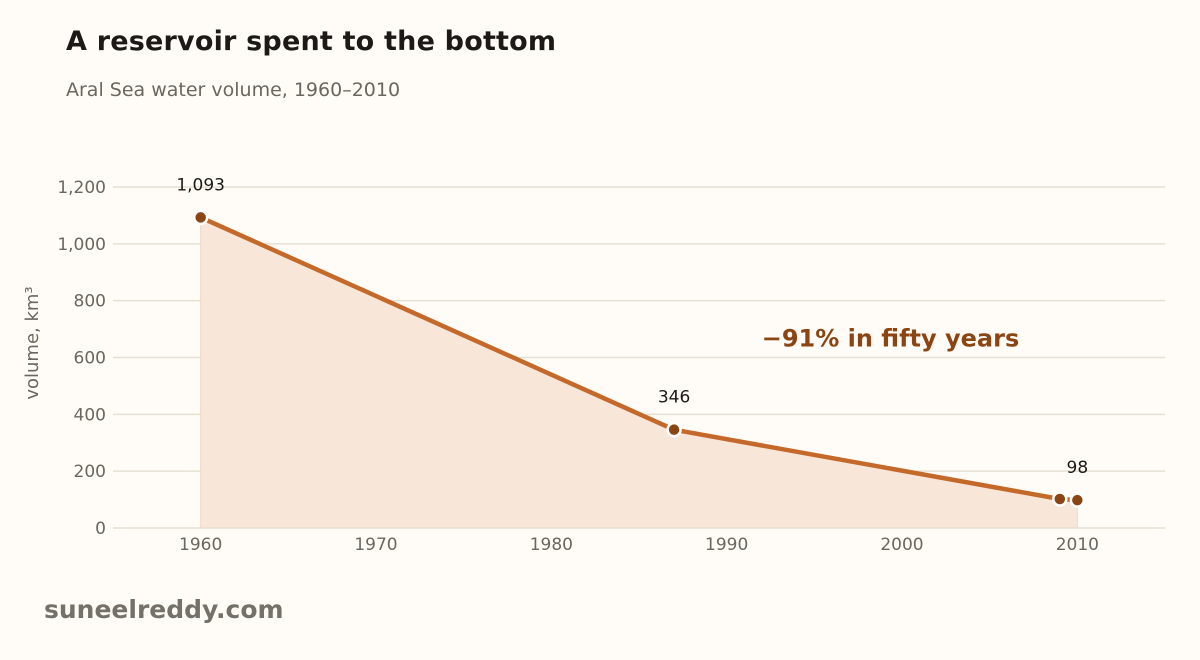 The height and width of the screenshot is (660, 1200). I want to click on data-label: 346, so click(674, 398).